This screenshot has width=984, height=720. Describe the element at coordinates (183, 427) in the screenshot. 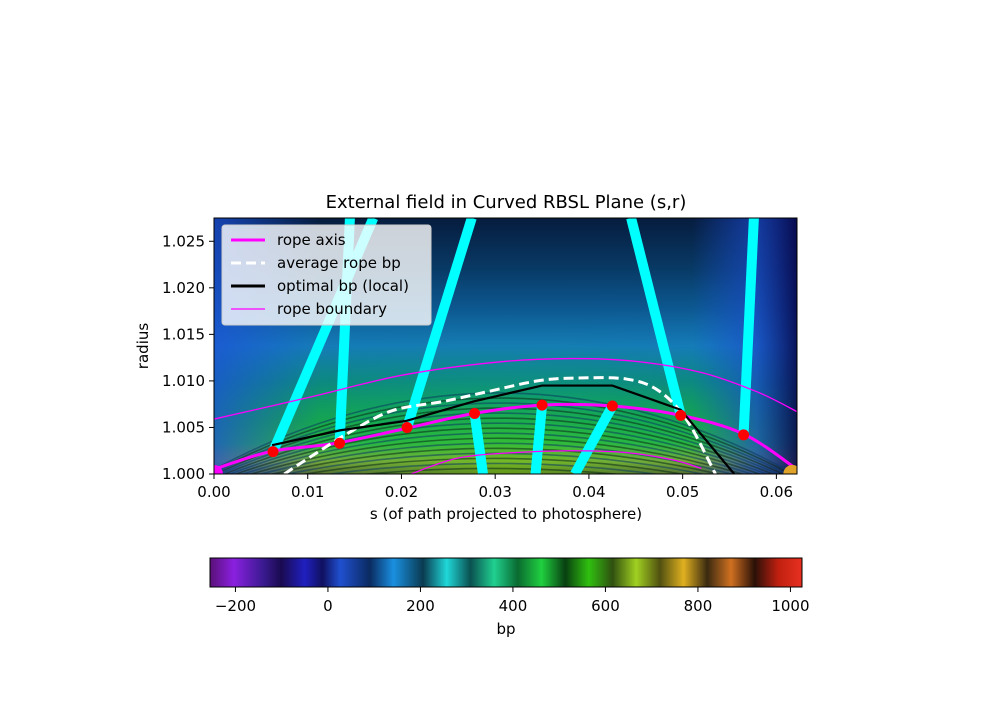

I see `y-tick-label: 1.005` at that location.